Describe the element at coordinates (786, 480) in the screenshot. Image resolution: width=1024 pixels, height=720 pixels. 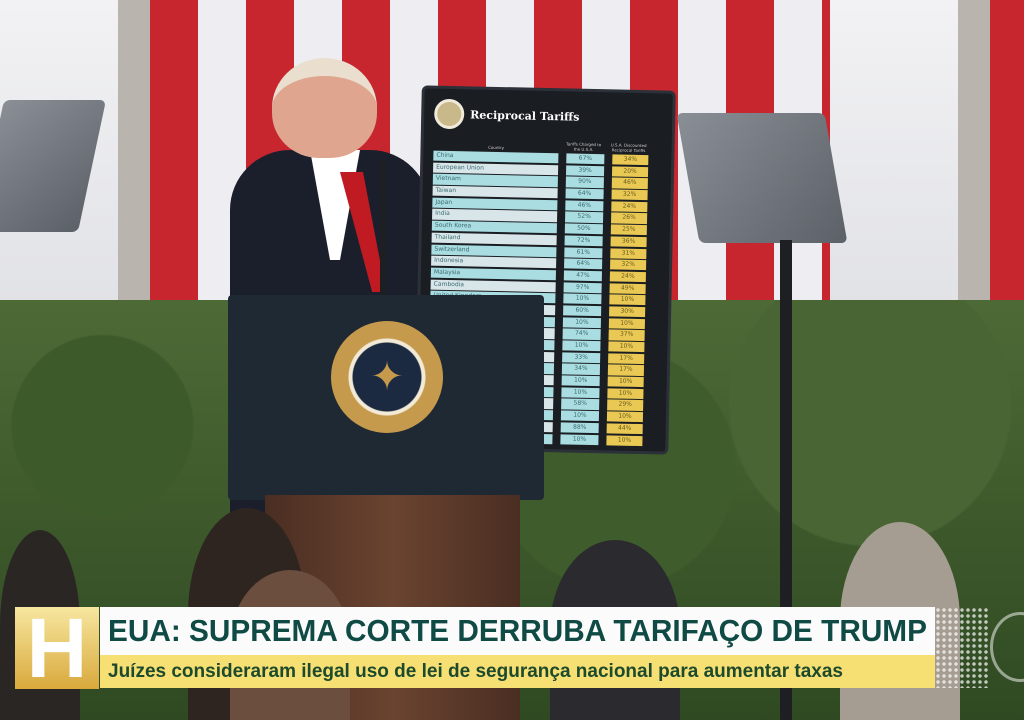
I see `teleprompter-pole` at that location.